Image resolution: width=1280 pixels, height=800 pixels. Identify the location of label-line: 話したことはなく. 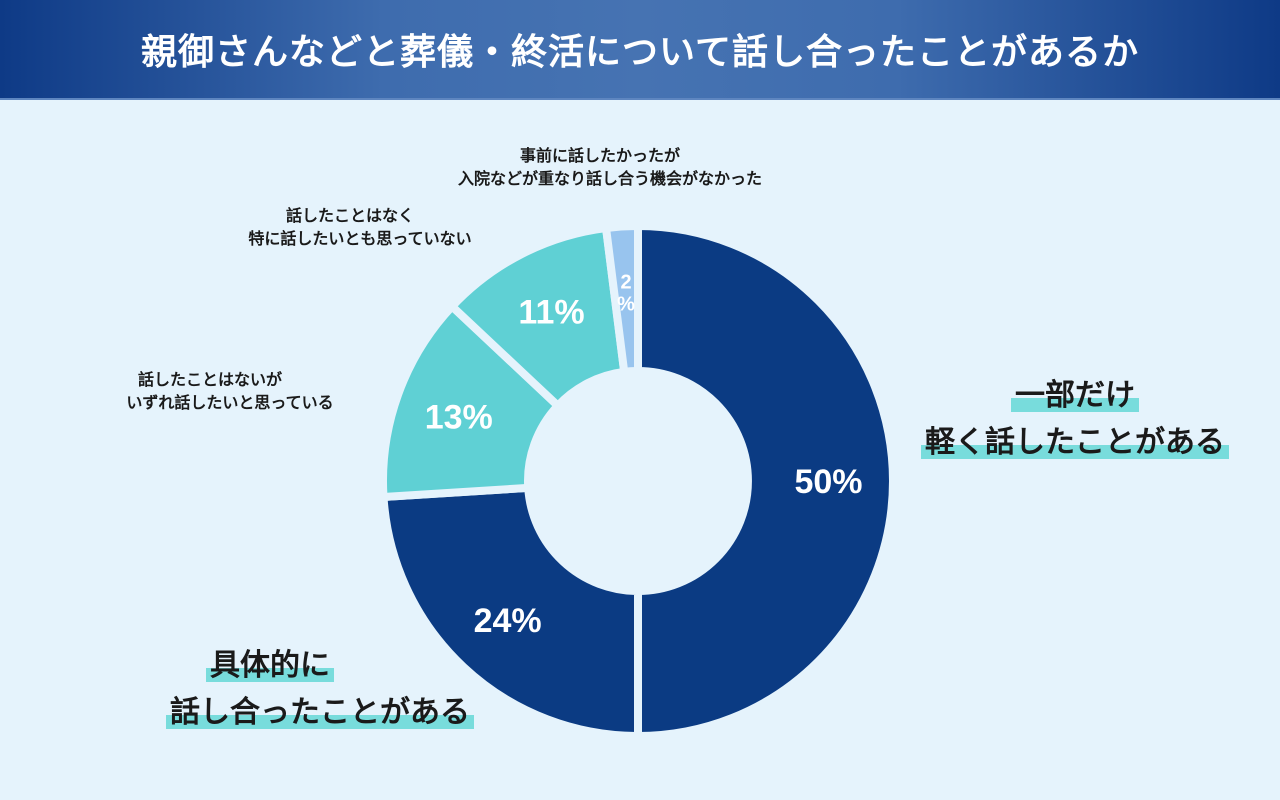
(349, 216).